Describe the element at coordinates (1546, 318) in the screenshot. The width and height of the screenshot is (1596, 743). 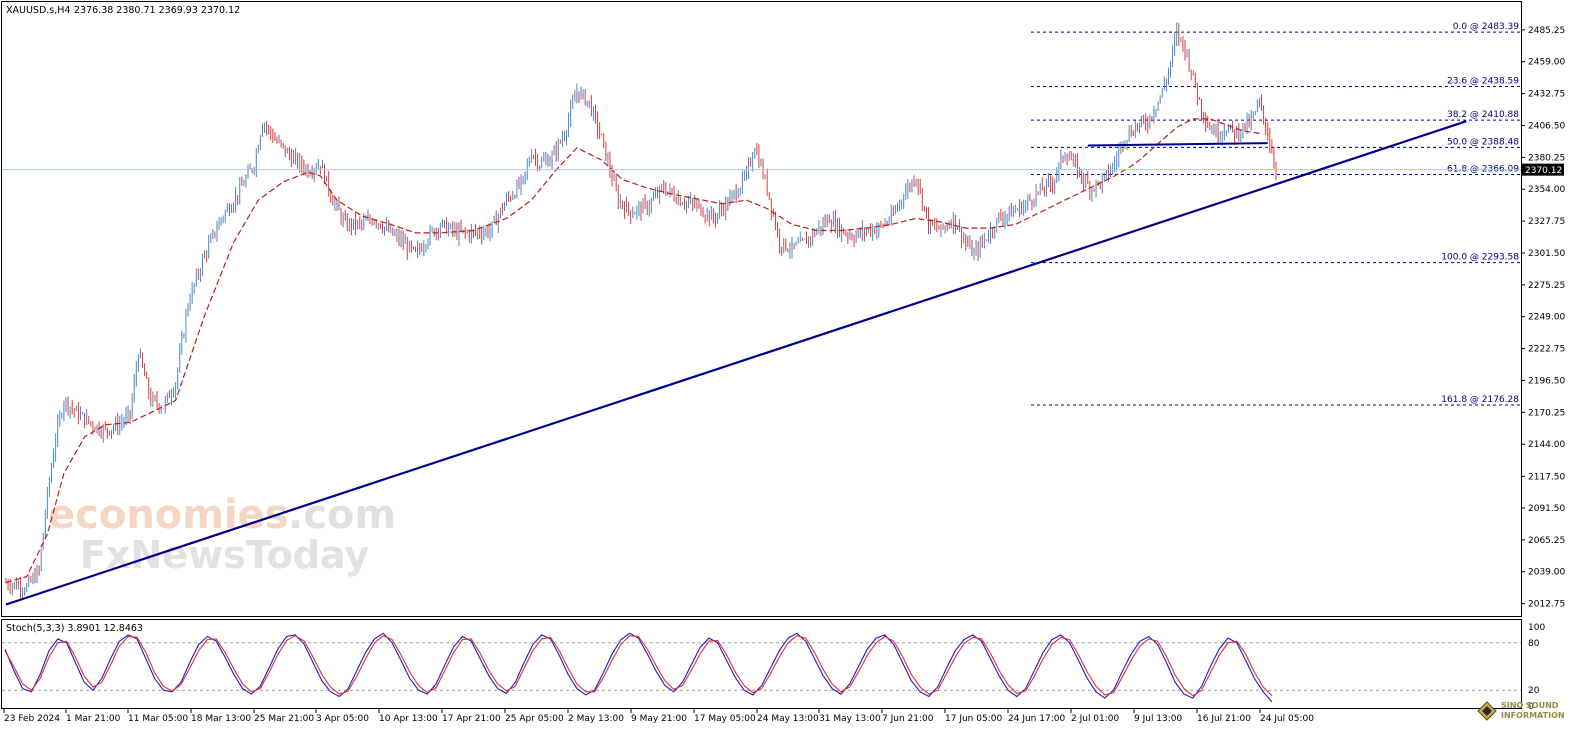
I see `y-tick-label: 2249.00` at that location.